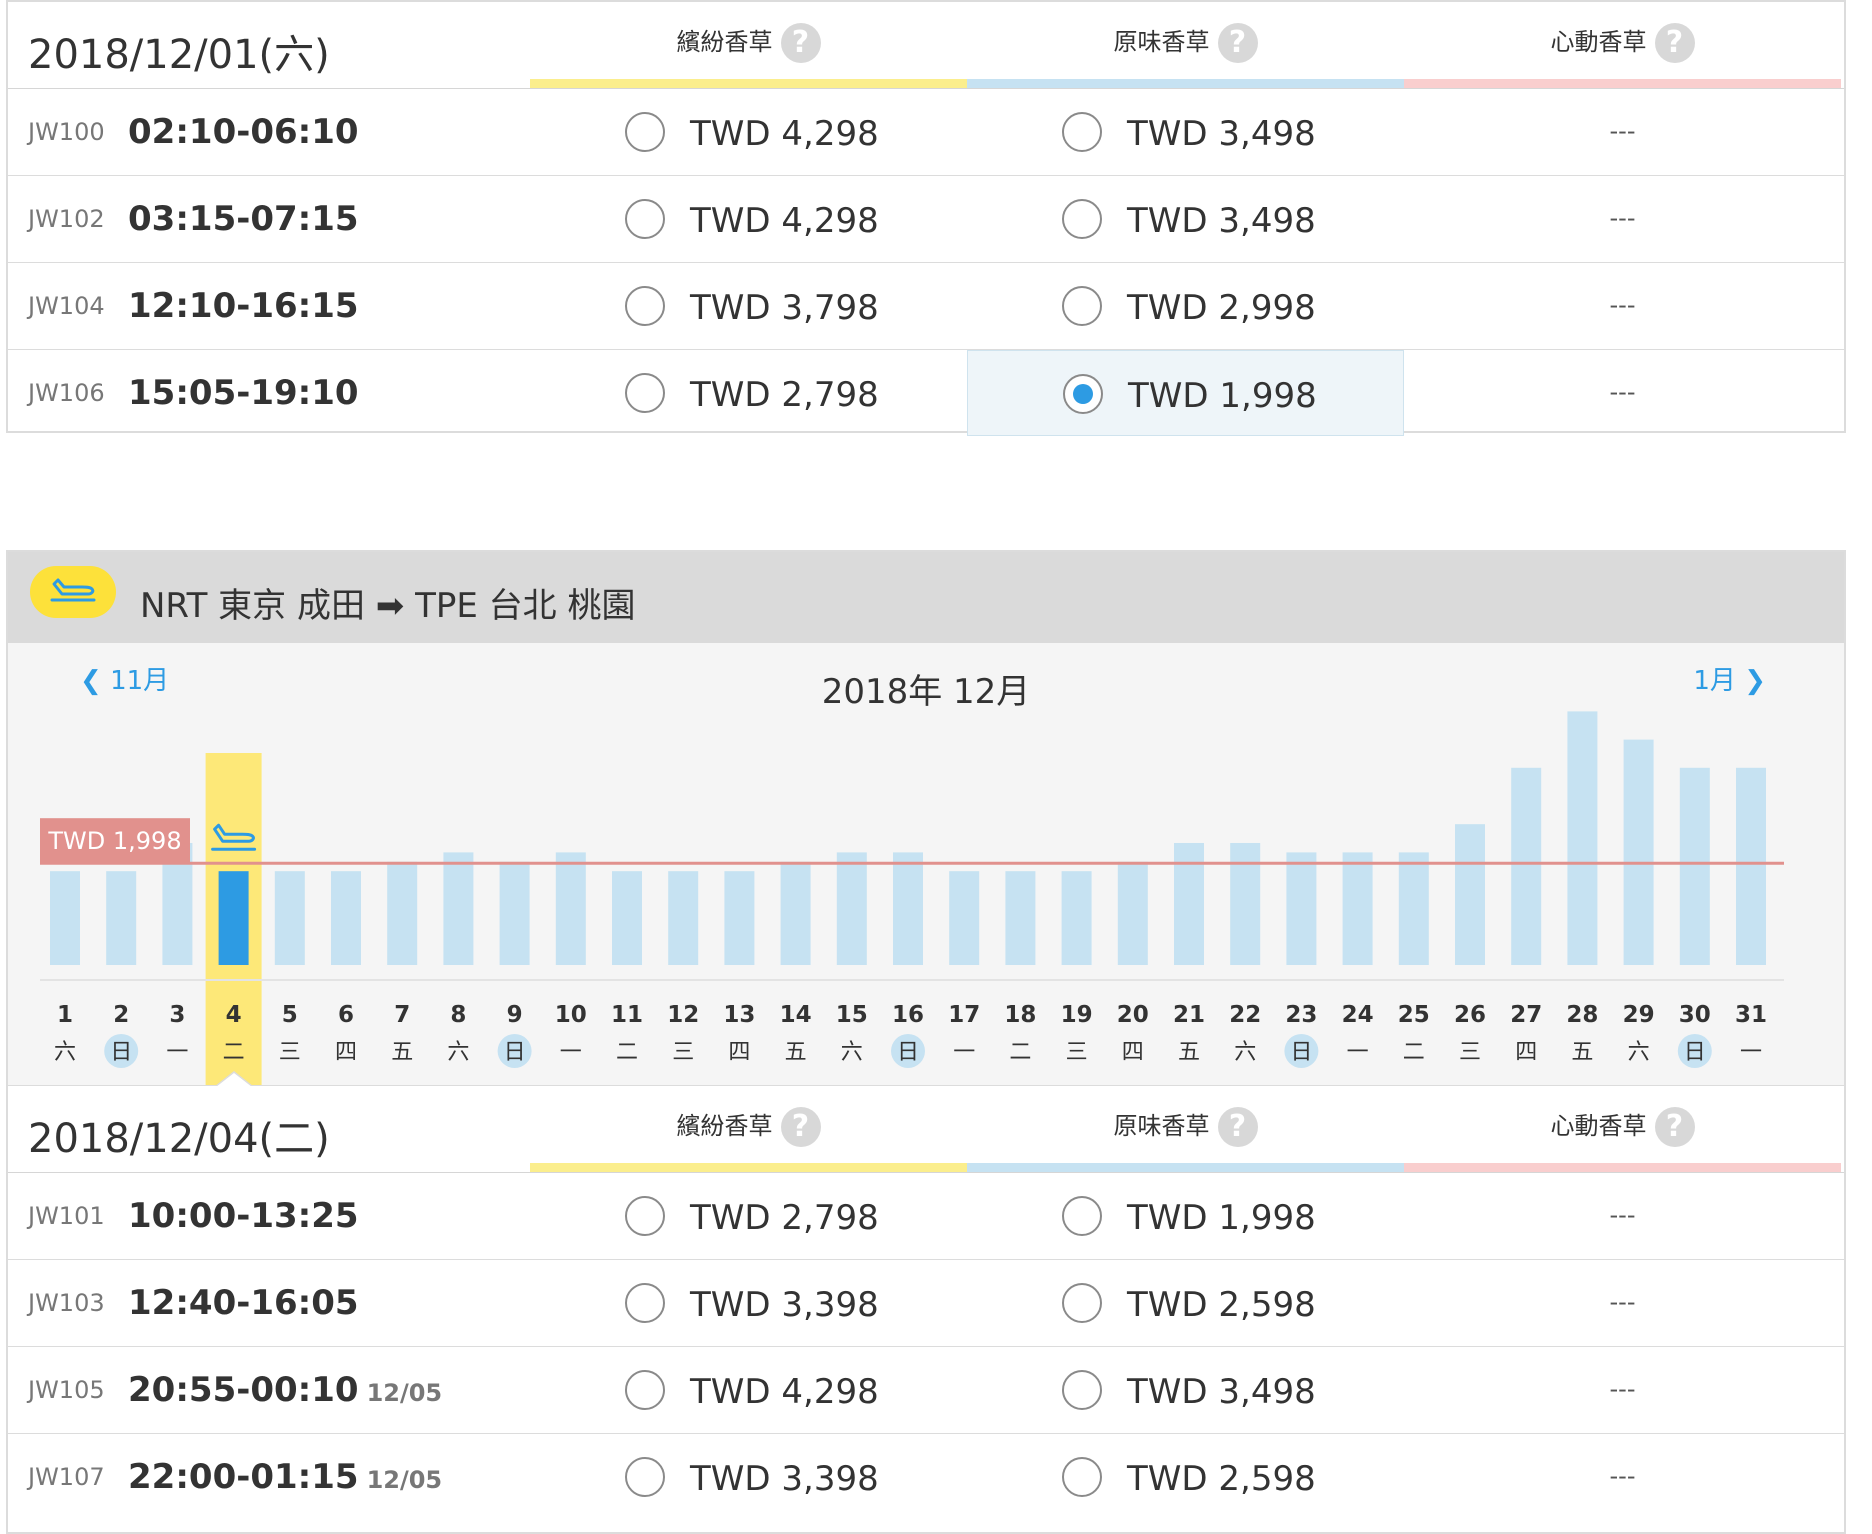  What do you see at coordinates (1245, 1015) in the screenshot?
I see `day-number-label: 22` at bounding box center [1245, 1015].